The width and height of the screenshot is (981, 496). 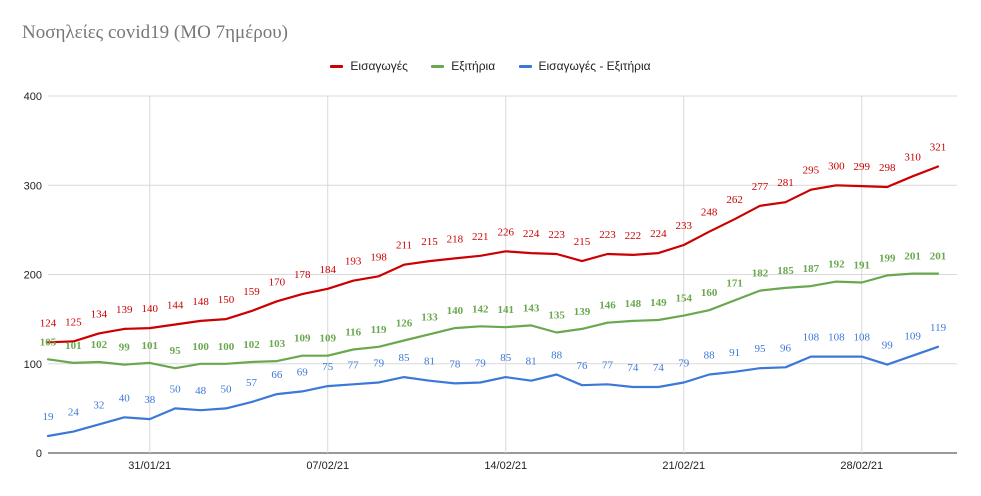 What do you see at coordinates (48, 323) in the screenshot?
I see `data-label: 124` at bounding box center [48, 323].